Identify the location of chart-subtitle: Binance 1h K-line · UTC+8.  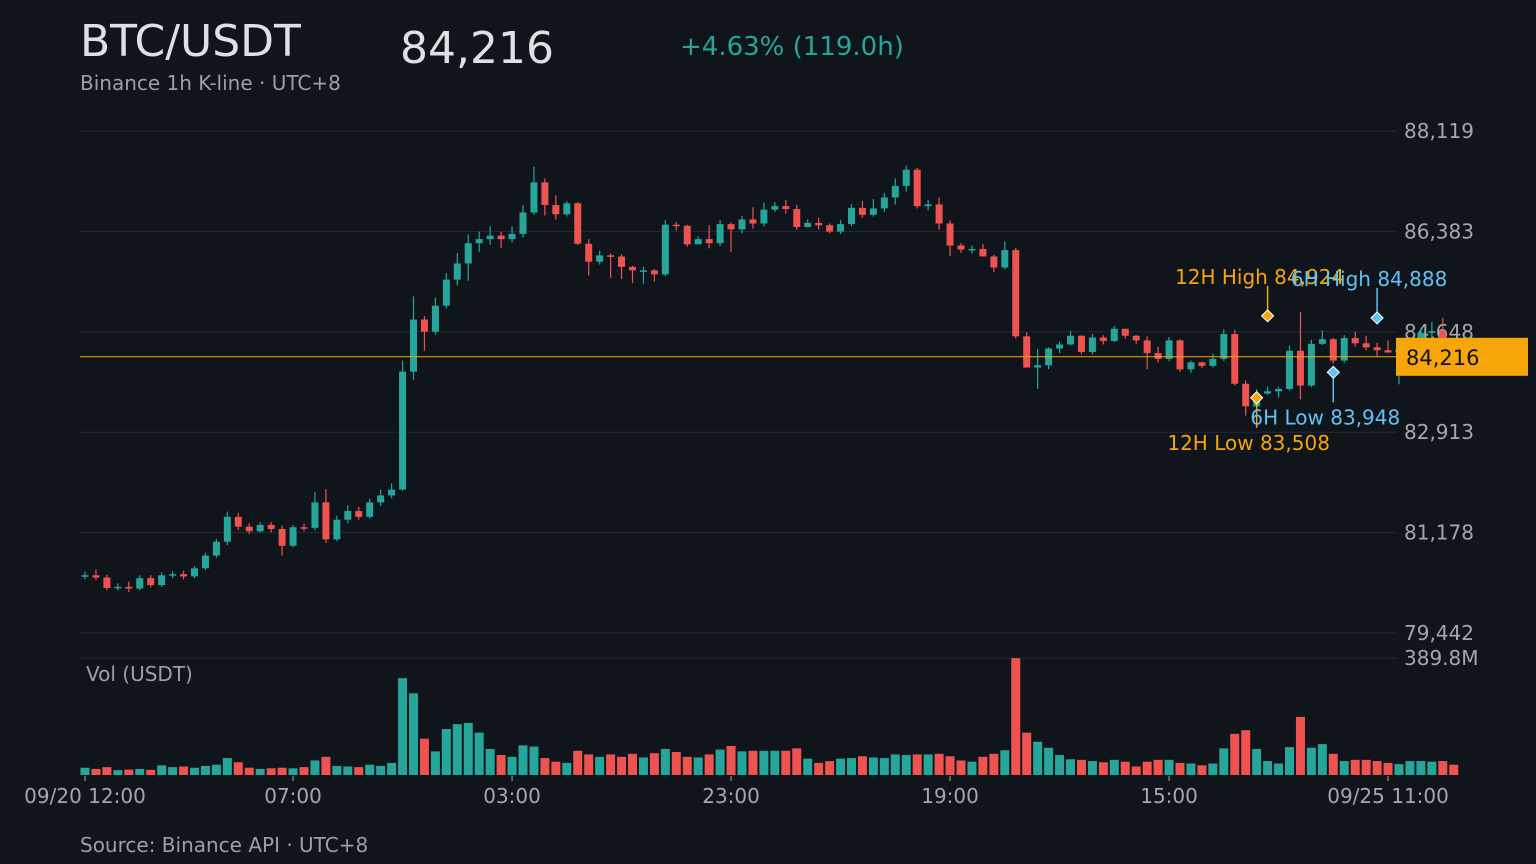
(210, 83).